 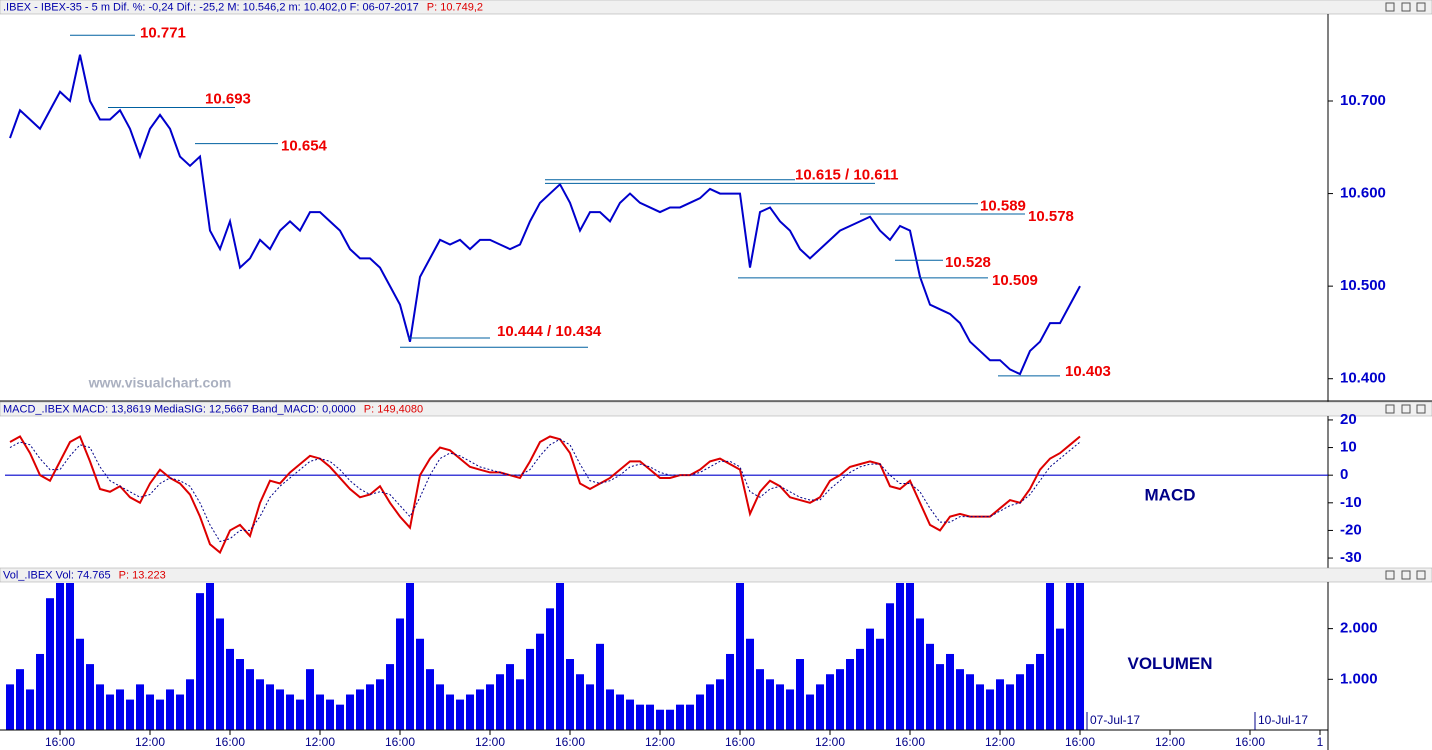 I want to click on level-label: 10.771, so click(x=163, y=32).